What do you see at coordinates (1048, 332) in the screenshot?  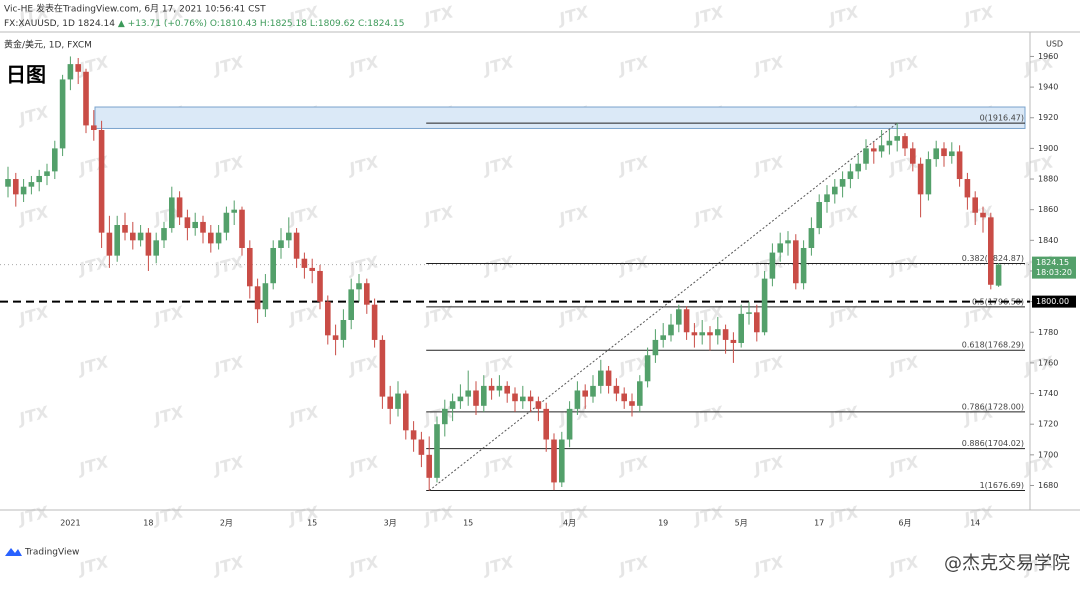 I see `y-tick-label: 1780` at bounding box center [1048, 332].